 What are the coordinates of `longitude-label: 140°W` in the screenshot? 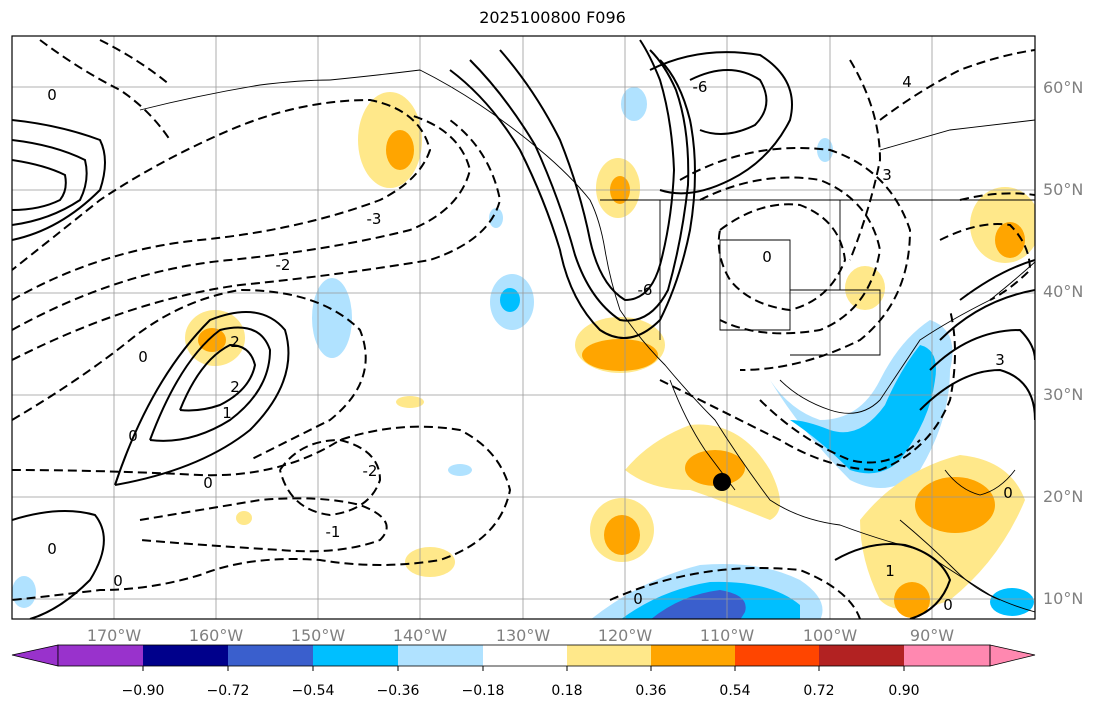 It's located at (420, 635).